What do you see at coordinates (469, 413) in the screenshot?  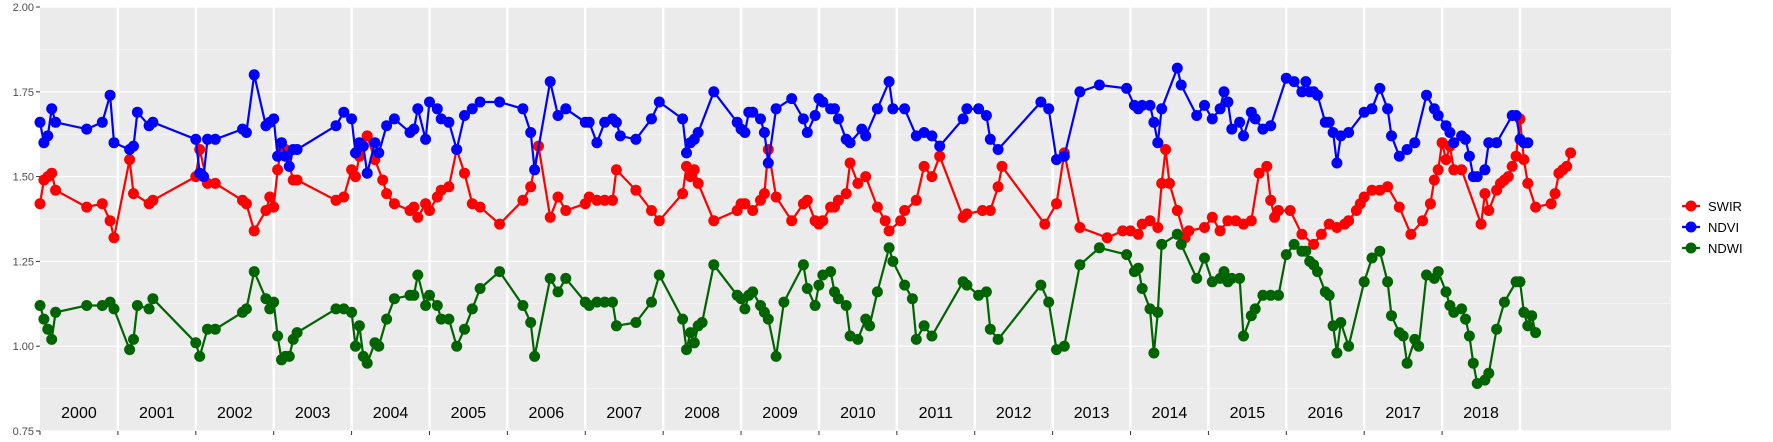 I see `year-label: 2005` at bounding box center [469, 413].